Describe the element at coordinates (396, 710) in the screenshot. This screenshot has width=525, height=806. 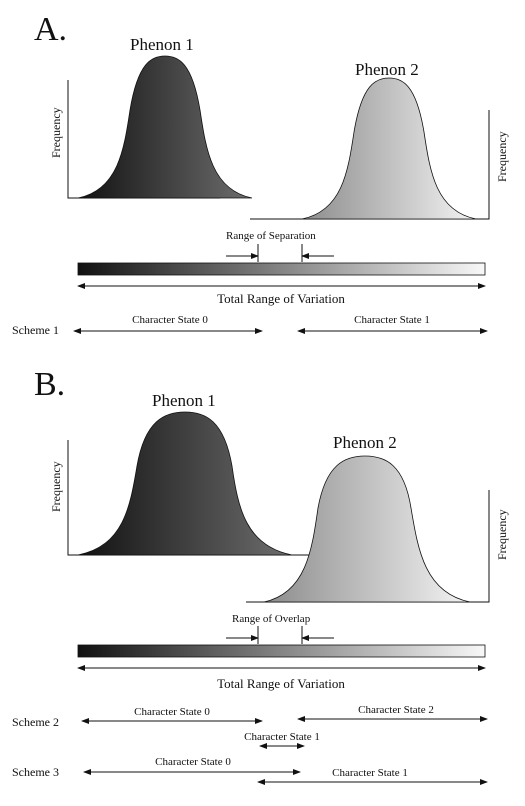
I see `character-state-label: Character State 2` at that location.